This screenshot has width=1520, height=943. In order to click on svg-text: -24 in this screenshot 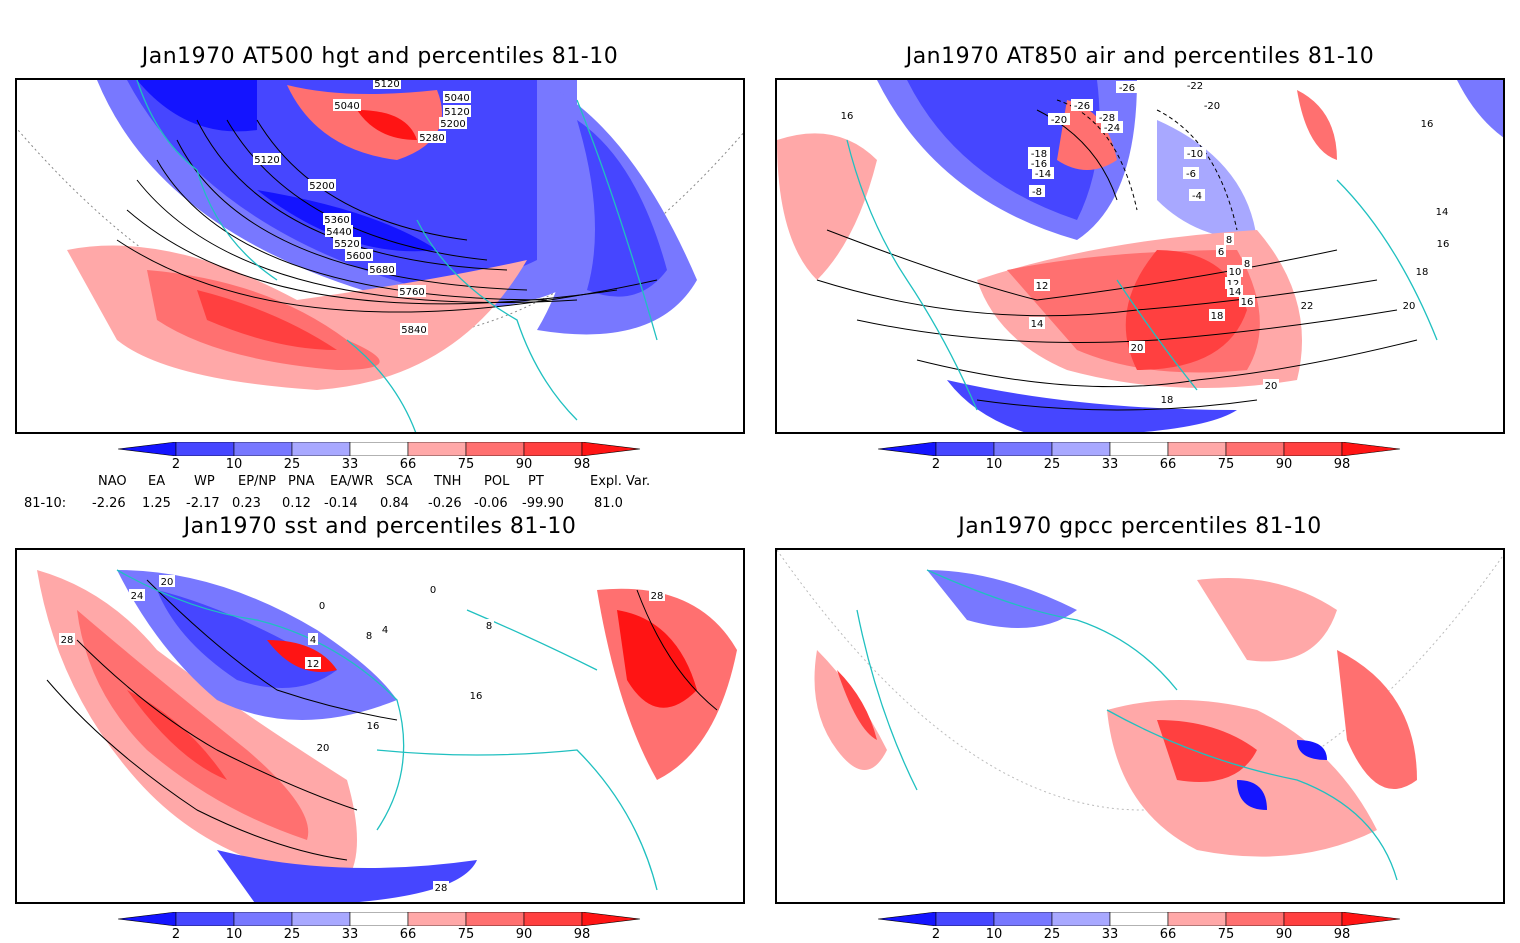, I will do `click(1112, 128)`.